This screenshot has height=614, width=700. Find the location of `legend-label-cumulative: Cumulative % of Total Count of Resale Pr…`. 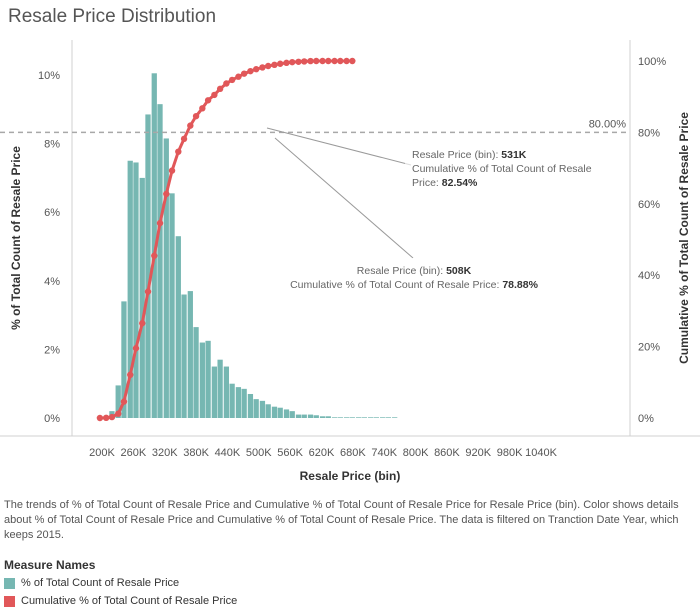

legend-label-cumulative: Cumulative % of Total Count of Resale Pr… is located at coordinates (129, 601).